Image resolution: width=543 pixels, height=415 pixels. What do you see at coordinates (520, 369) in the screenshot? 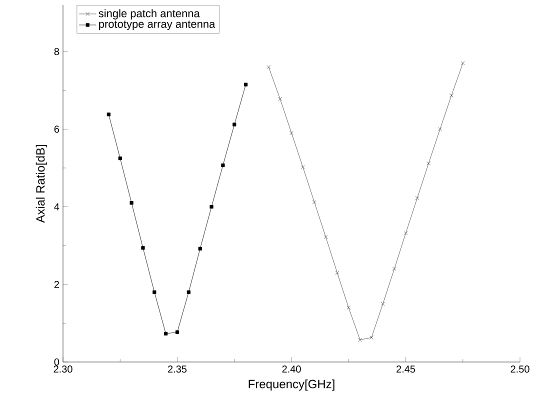
I see `x-tick-label: 2.50` at bounding box center [520, 369].